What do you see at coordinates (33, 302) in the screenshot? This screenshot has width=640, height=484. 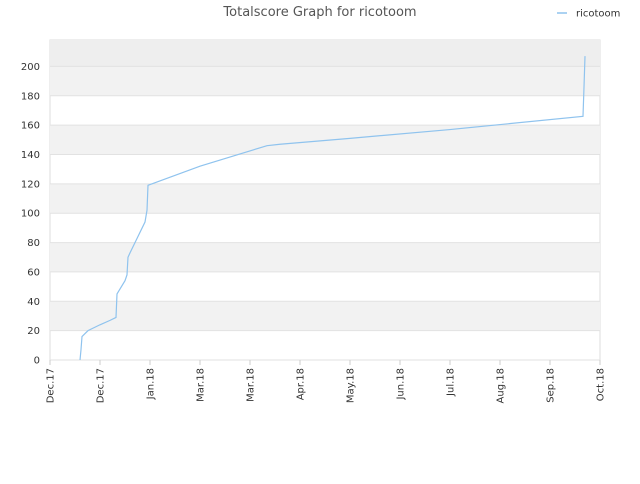 I see `y-tick-label: 40` at bounding box center [33, 302].